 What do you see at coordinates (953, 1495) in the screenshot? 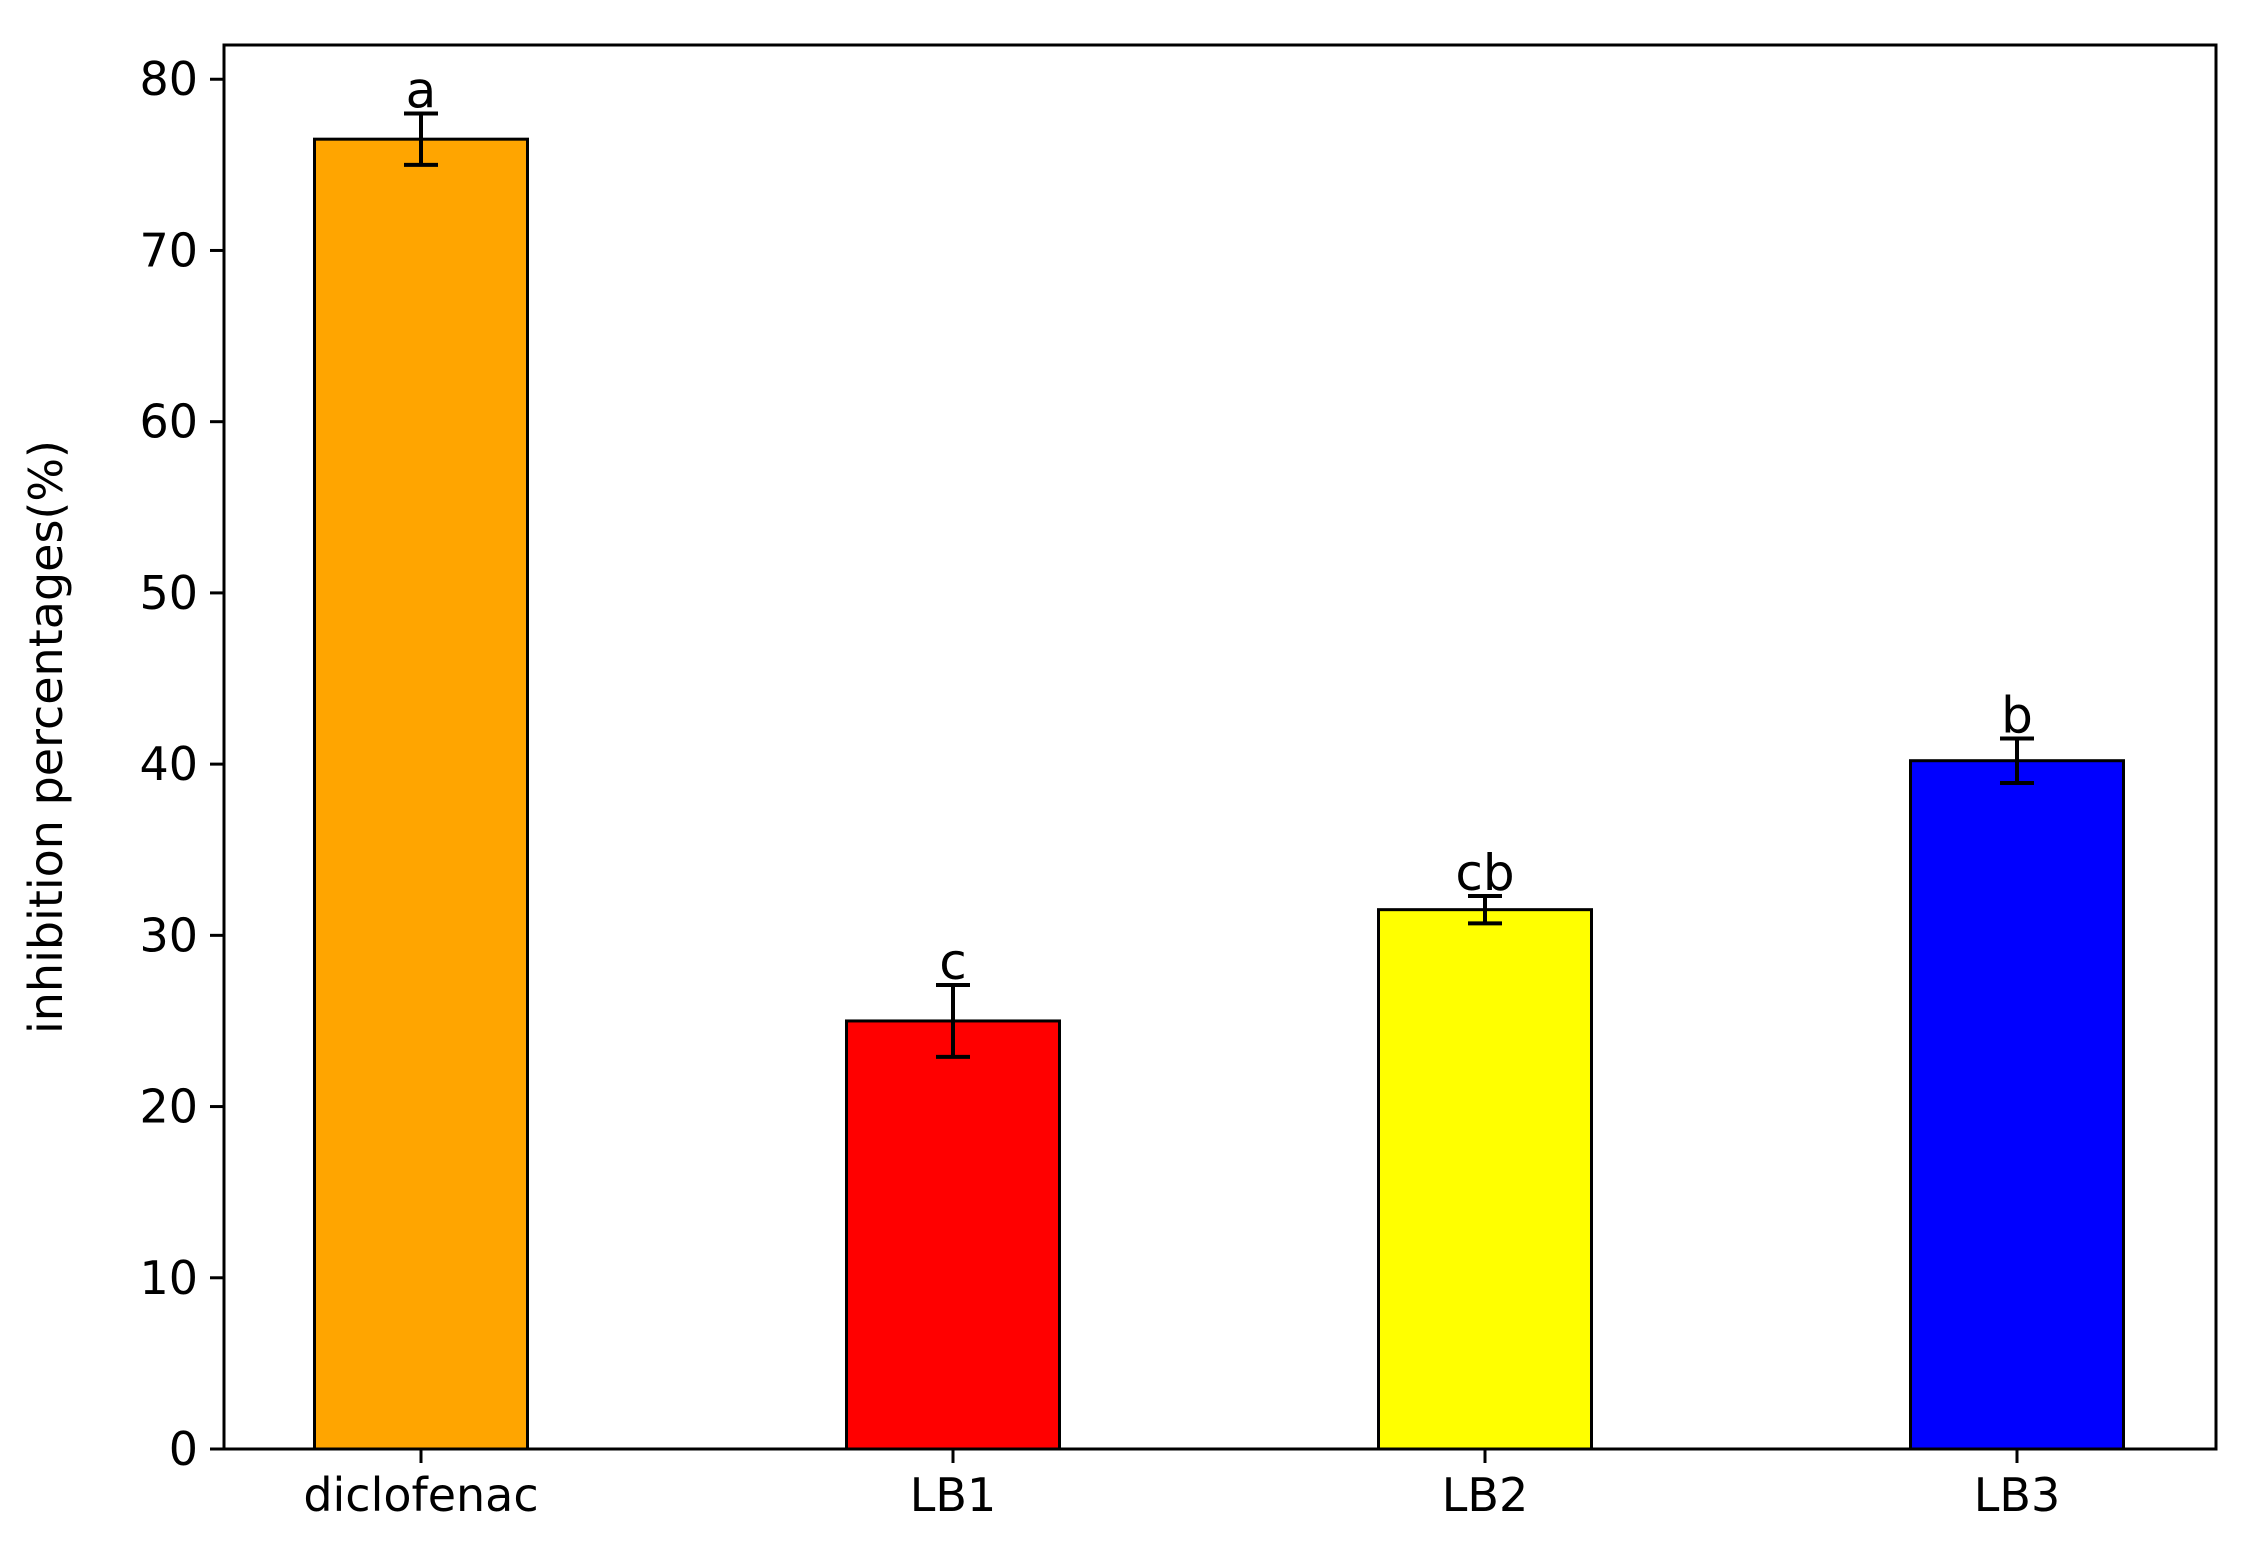
I see `x-tick-label: LB1` at bounding box center [953, 1495].